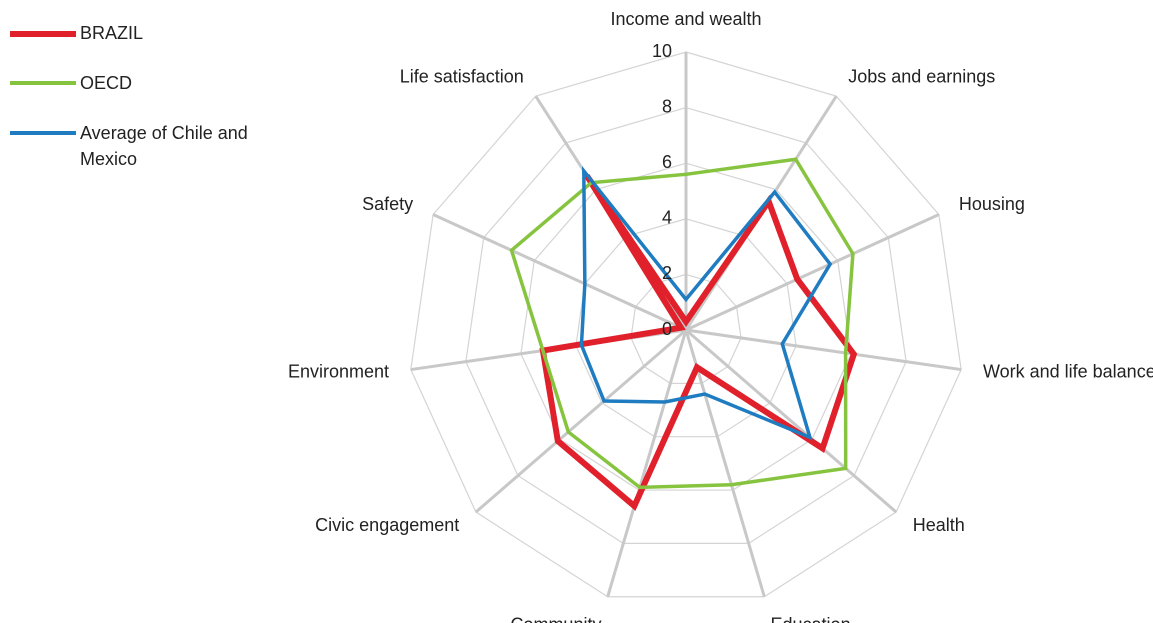 Image resolution: width=1153 pixels, height=623 pixels. I want to click on category-label: Income and wealth, so click(685, 19).